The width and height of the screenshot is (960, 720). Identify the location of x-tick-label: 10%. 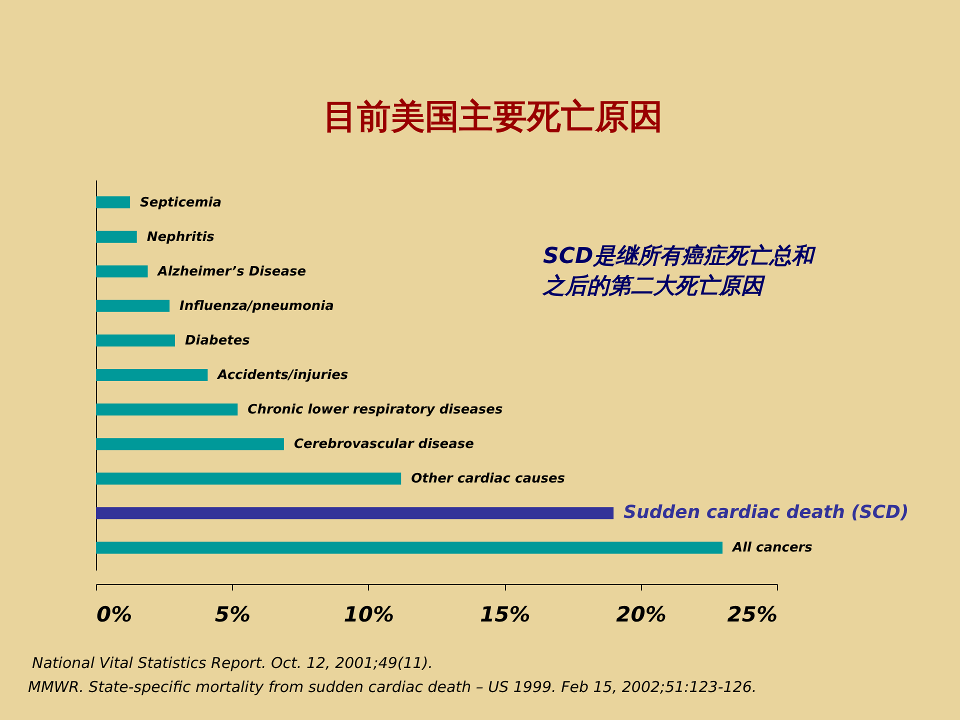
(369, 614).